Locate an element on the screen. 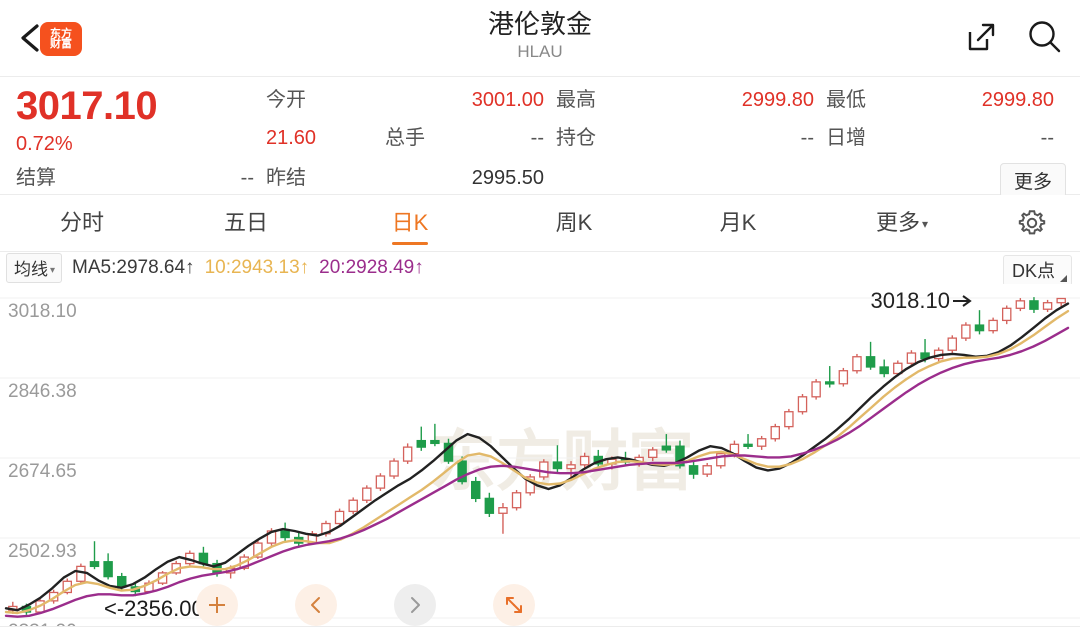  ma5-value: MA5:2978.64↑ is located at coordinates (133, 267).